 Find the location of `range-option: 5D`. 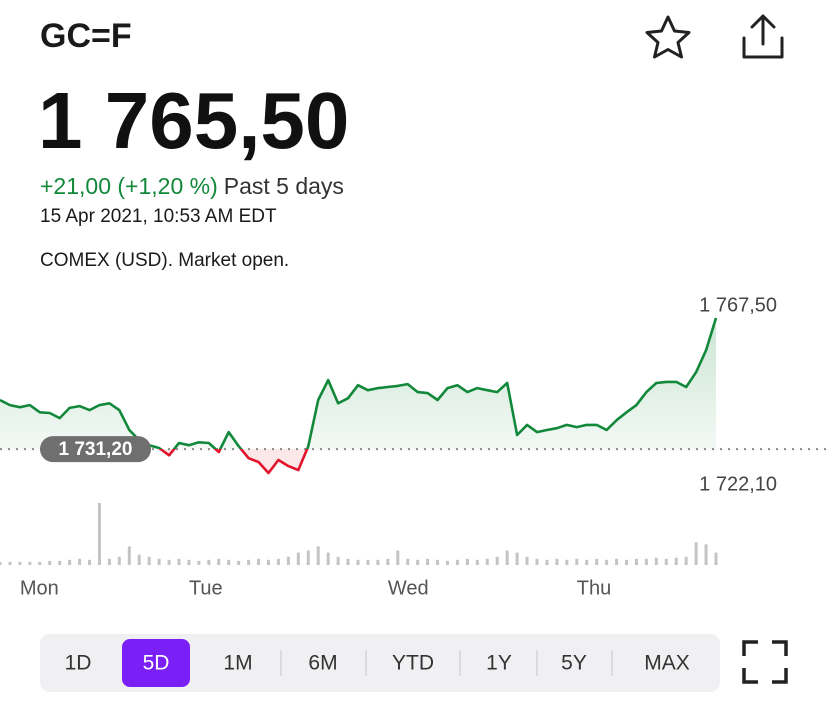

range-option: 5D is located at coordinates (156, 663).